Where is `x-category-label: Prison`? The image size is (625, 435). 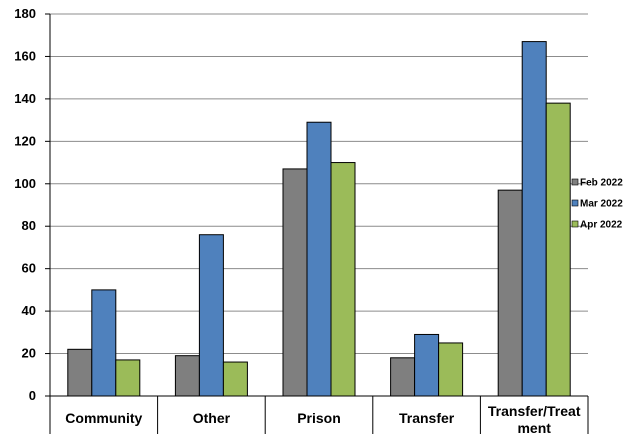 x-category-label: Prison is located at coordinates (319, 418).